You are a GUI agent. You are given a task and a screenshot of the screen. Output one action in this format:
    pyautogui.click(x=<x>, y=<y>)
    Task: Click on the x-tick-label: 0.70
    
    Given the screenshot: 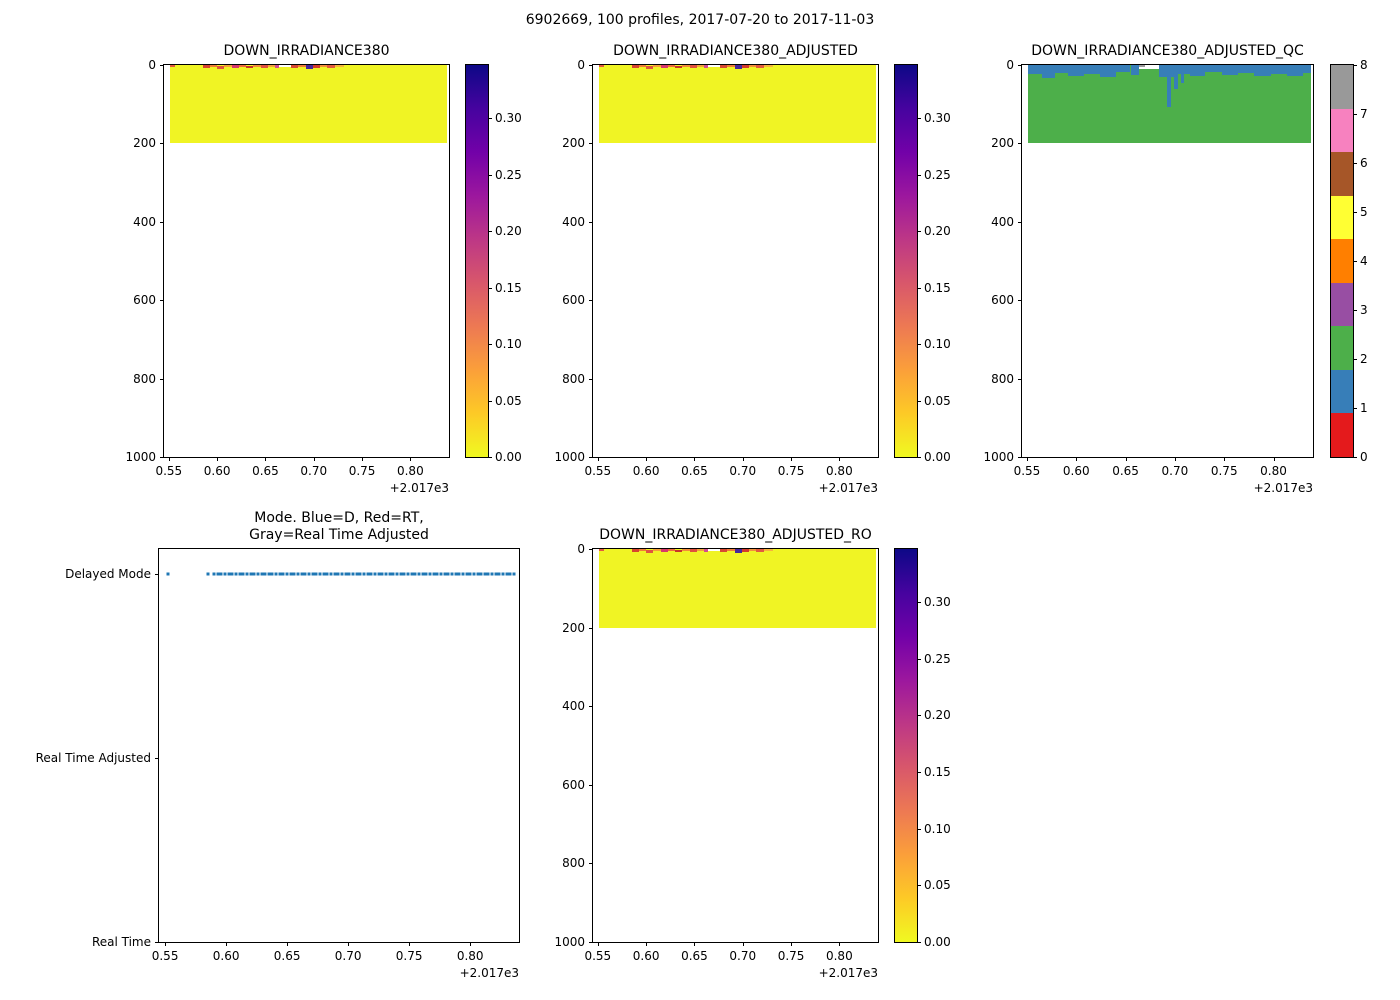 What is the action you would take?
    pyautogui.click(x=743, y=956)
    